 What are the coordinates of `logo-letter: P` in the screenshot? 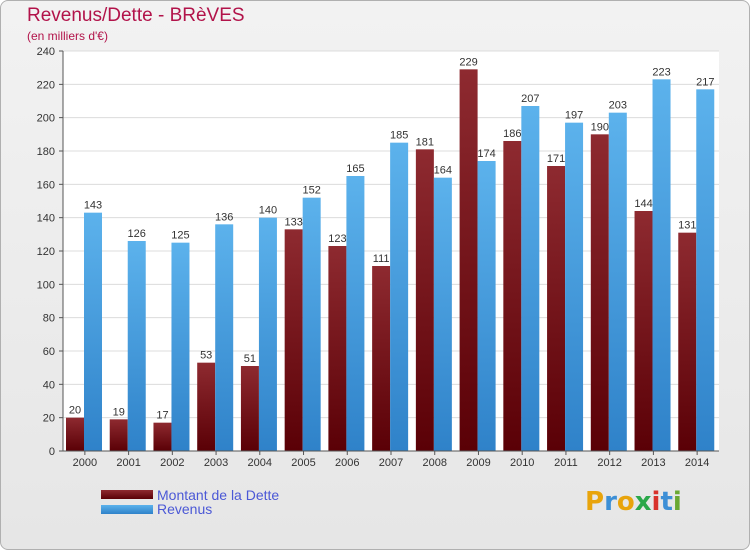 It's located at (595, 502).